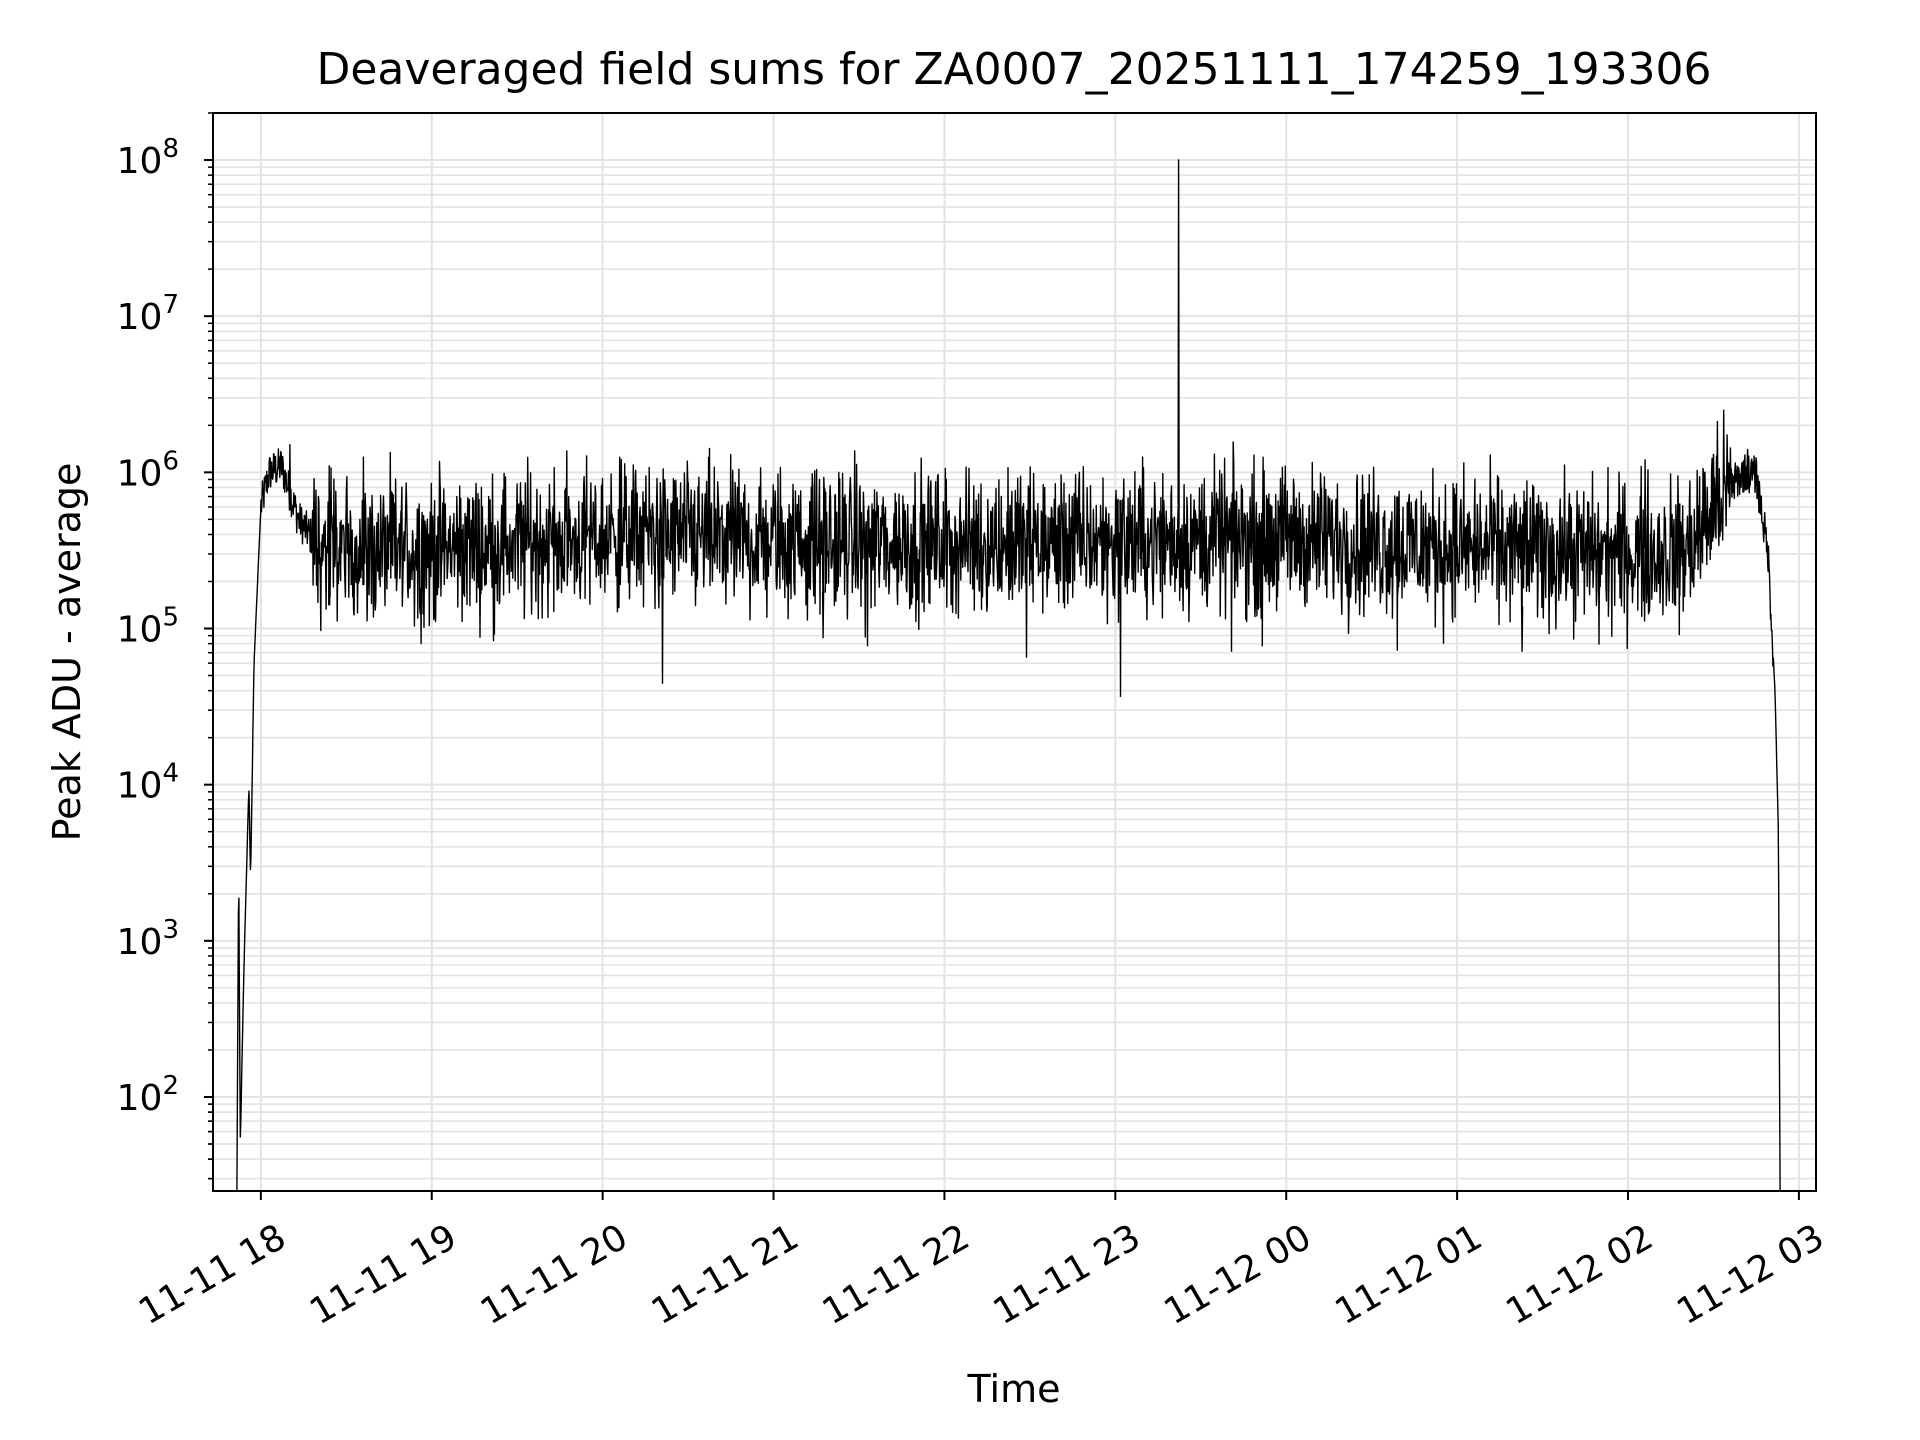 Image resolution: width=1920 pixels, height=1440 pixels. What do you see at coordinates (383, 1275) in the screenshot?
I see `x-tick-label: 11-11 19` at bounding box center [383, 1275].